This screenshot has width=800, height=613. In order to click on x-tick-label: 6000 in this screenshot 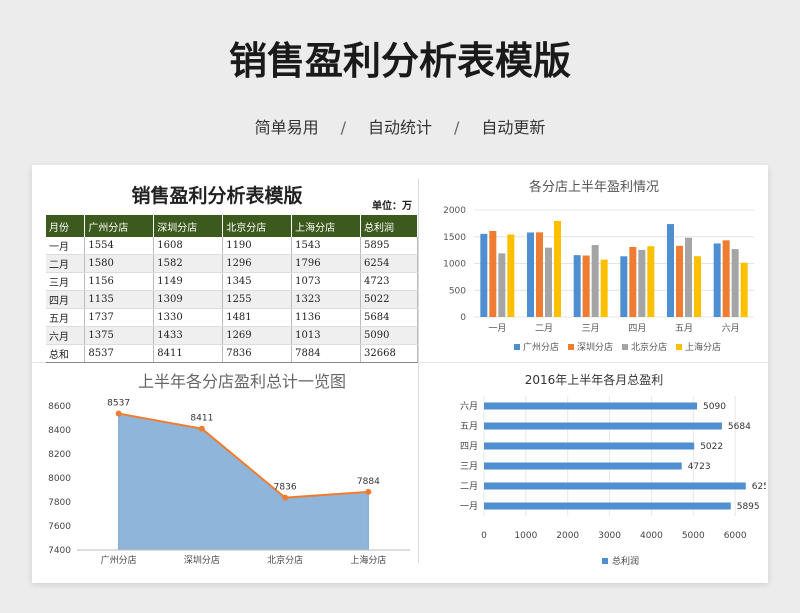, I will do `click(735, 536)`.